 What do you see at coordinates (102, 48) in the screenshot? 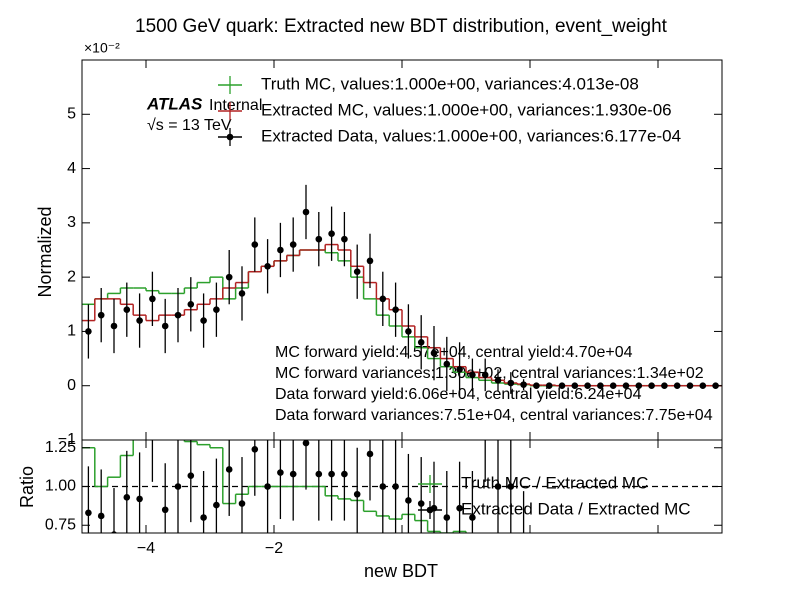
I see `y-offset-text: ×10⁻²` at bounding box center [102, 48].